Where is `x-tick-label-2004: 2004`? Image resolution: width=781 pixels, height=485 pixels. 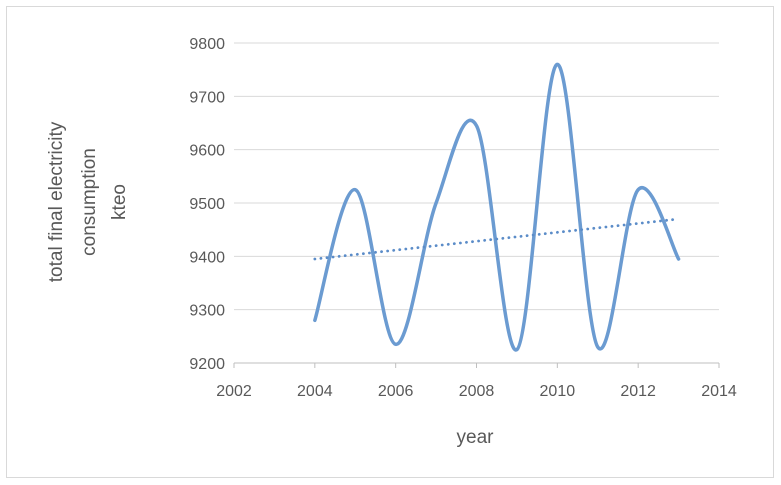
x-tick-label-2004: 2004 is located at coordinates (315, 391).